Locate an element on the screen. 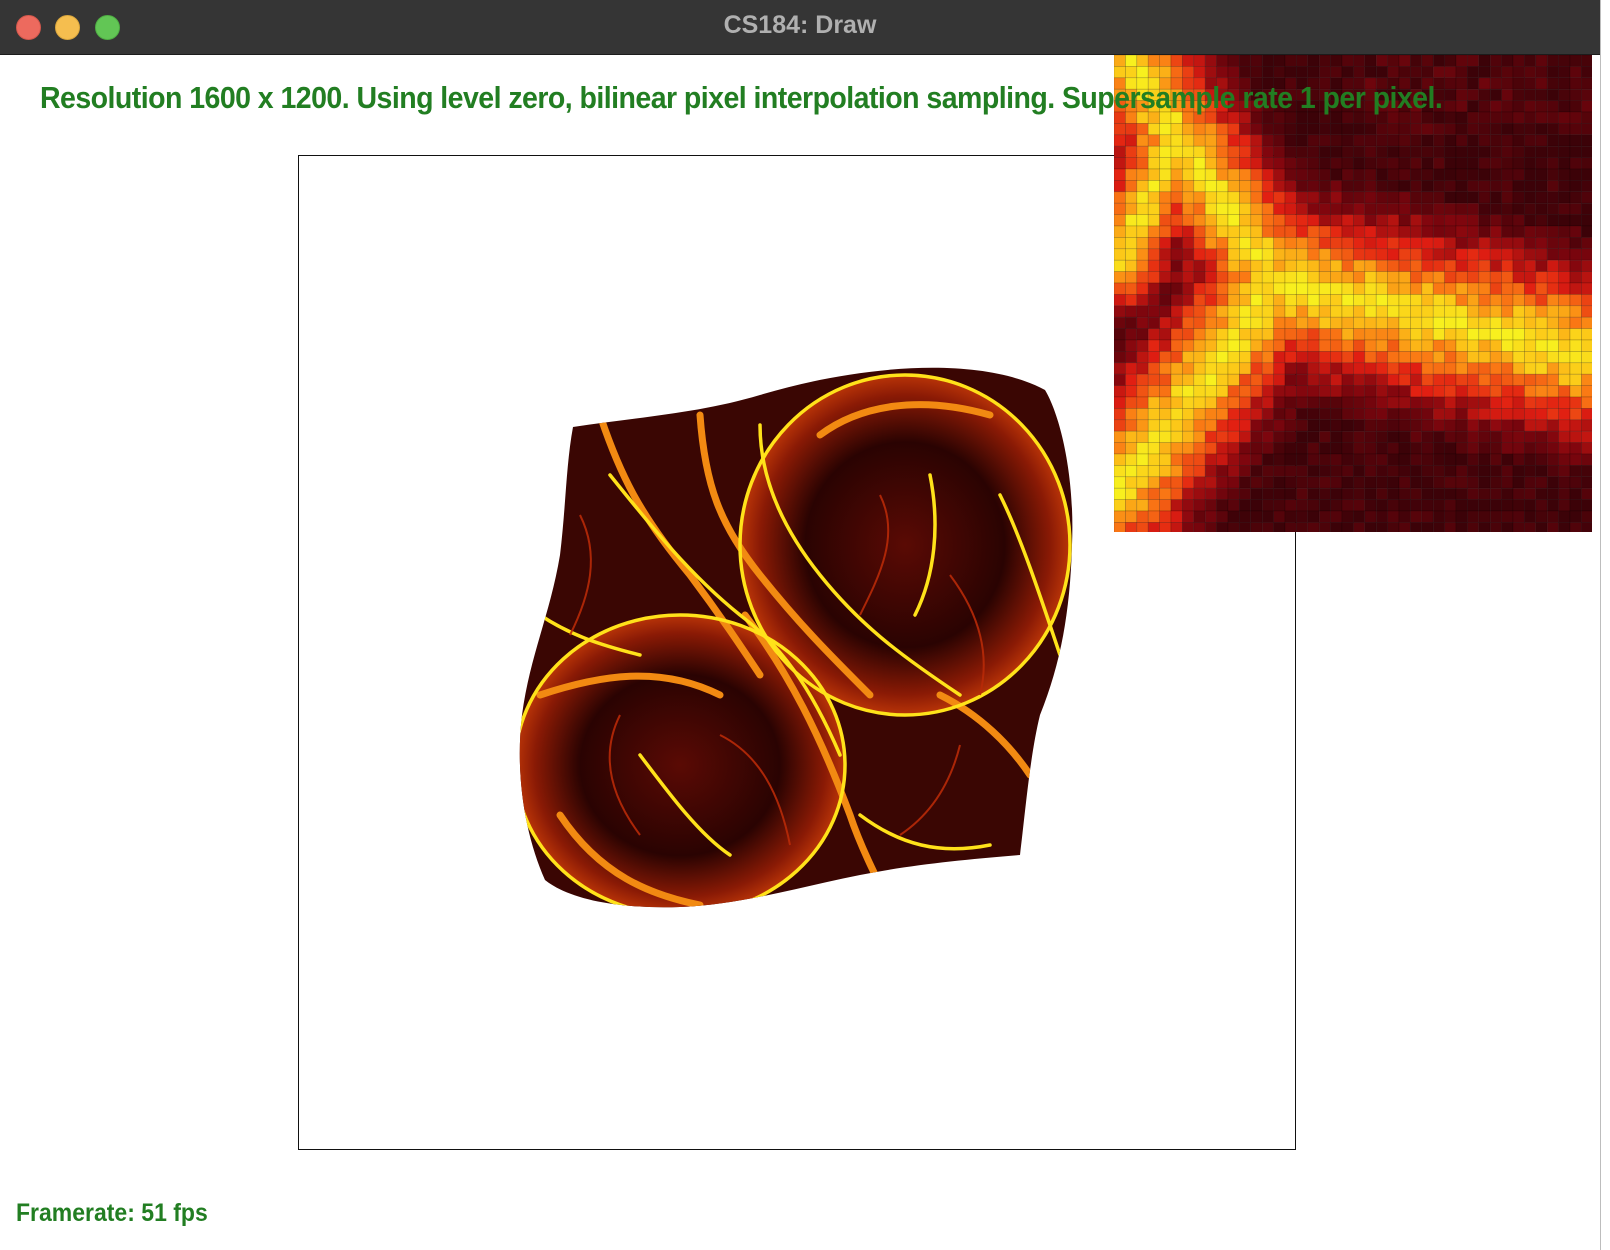 The width and height of the screenshot is (1610, 1250). minimize-traffic-light-icon is located at coordinates (67, 27).